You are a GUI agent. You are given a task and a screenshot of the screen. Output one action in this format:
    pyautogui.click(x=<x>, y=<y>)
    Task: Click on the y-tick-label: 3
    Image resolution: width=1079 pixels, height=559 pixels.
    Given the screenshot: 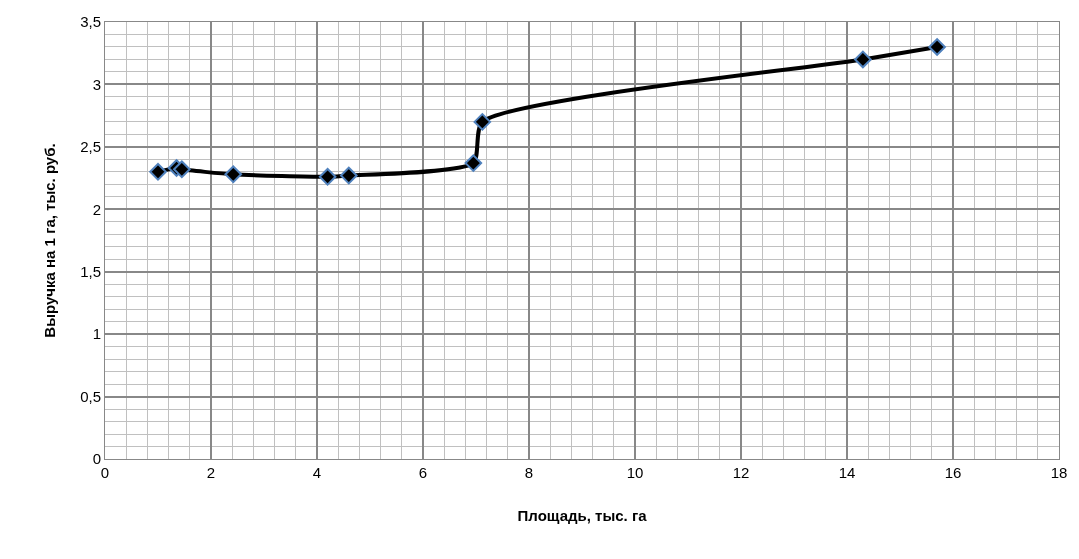 What is the action you would take?
    pyautogui.click(x=96, y=84)
    